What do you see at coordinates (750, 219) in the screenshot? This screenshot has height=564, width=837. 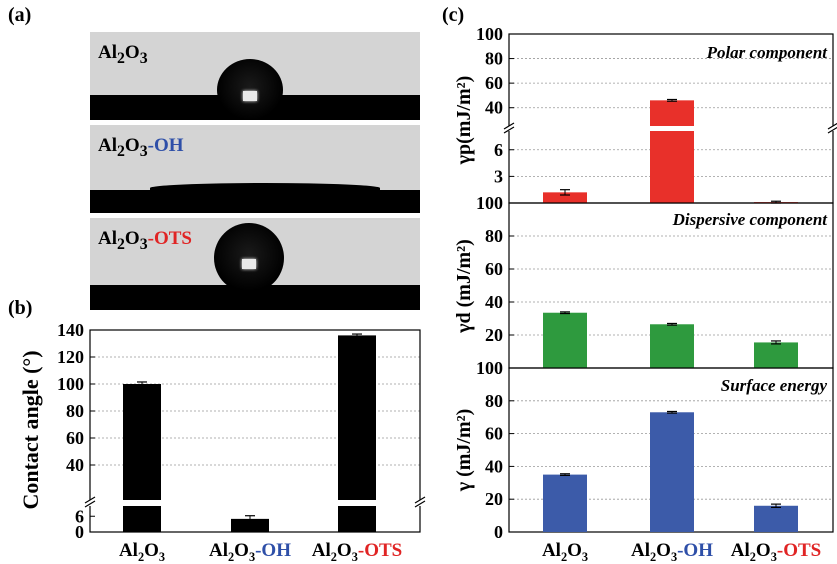 I see `annotation: Dispersive component` at bounding box center [750, 219].